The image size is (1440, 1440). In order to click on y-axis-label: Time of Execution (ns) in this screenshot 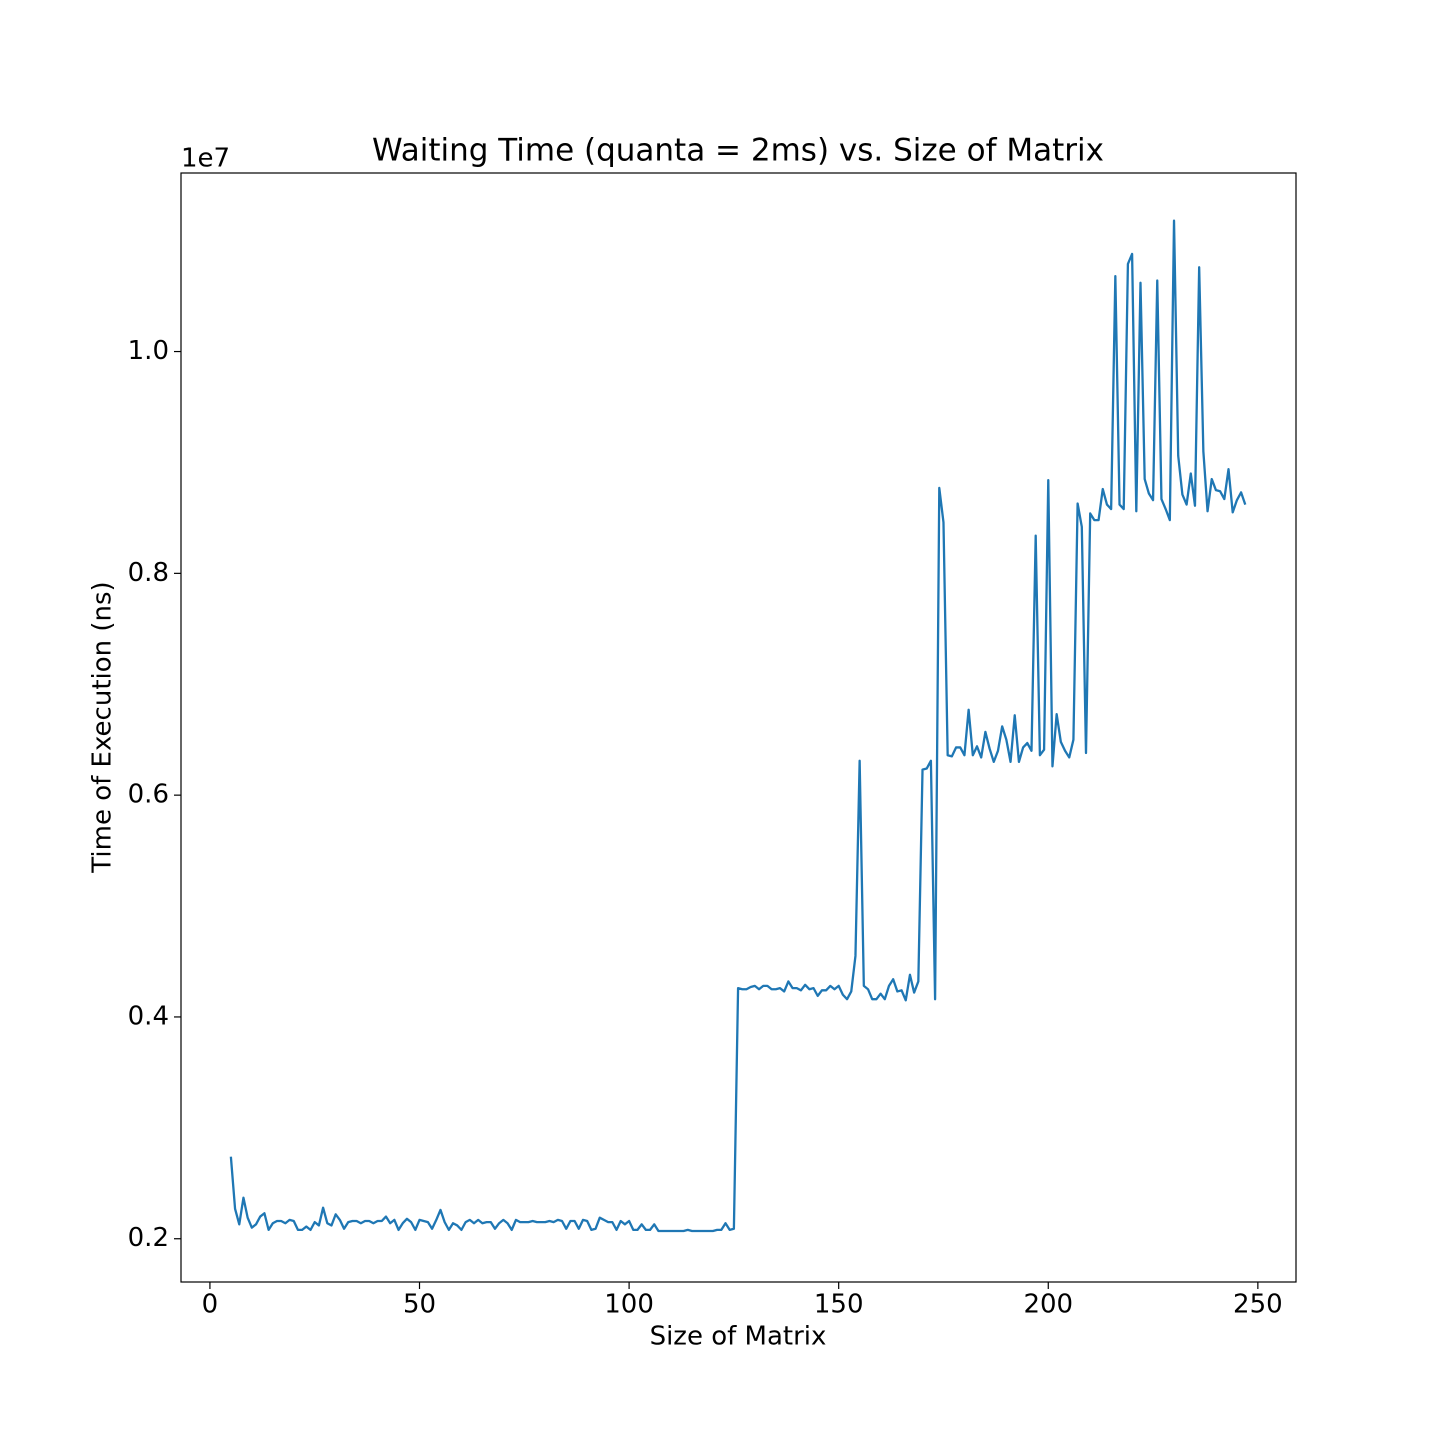, I will do `click(103, 727)`.